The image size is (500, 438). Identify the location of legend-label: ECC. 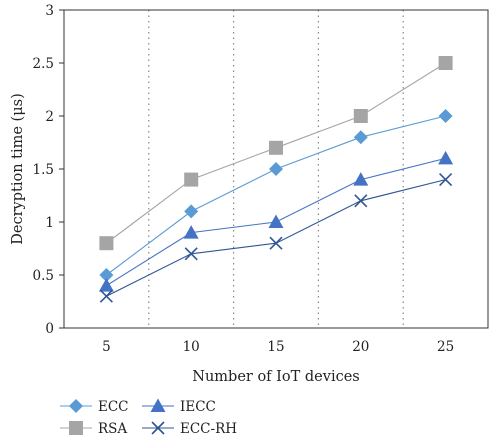
(113, 407).